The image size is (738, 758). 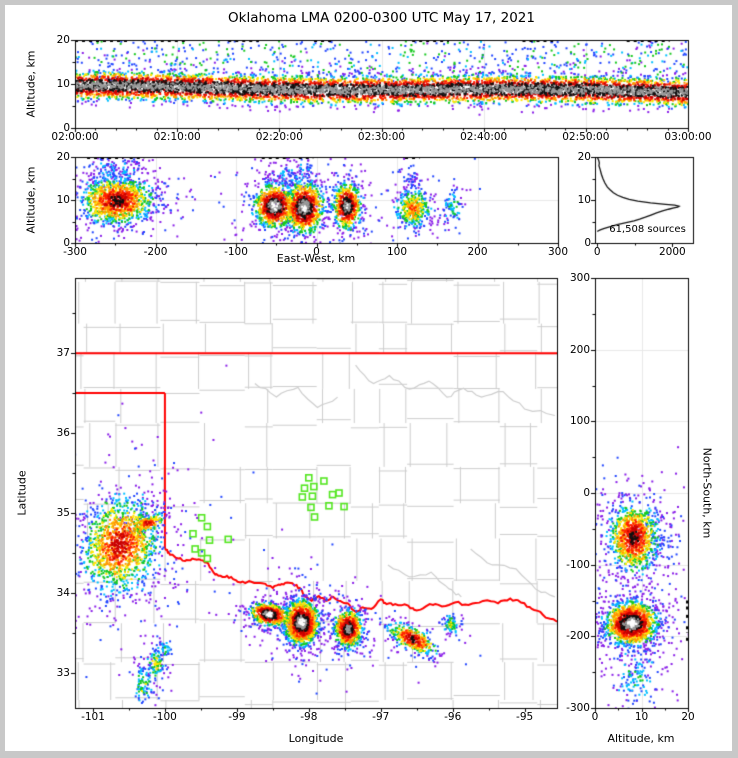 I want to click on ns-axis-tick-label: -300, so click(x=578, y=708).